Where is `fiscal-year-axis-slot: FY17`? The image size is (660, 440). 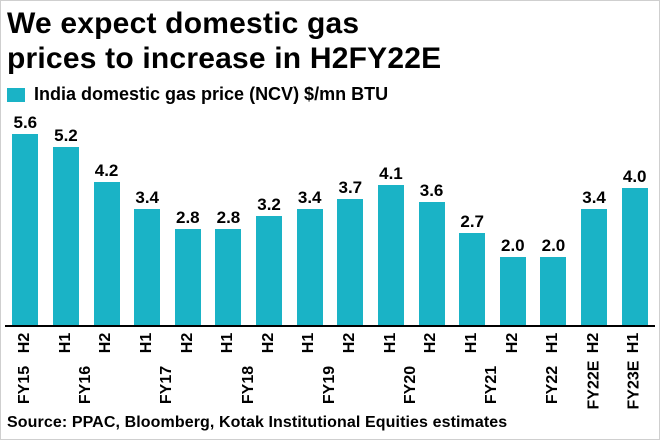 fiscal-year-axis-slot: FY17 is located at coordinates (168, 385).